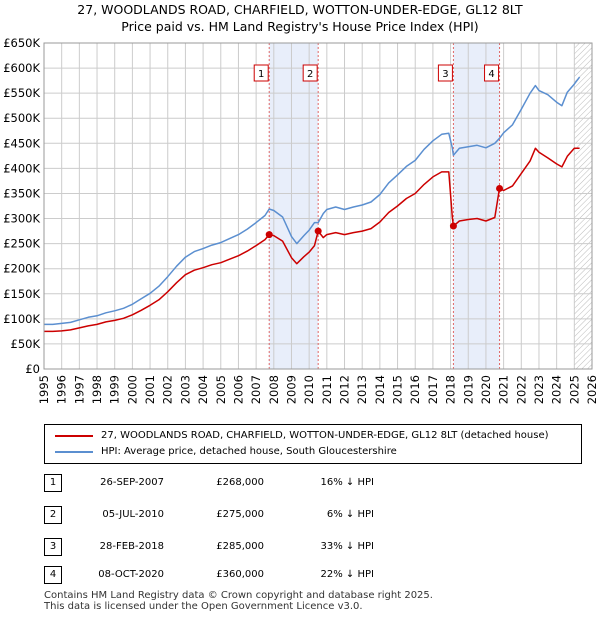 The image size is (600, 620). What do you see at coordinates (398, 389) in the screenshot?
I see `x-tick-label: 2015` at bounding box center [398, 389].